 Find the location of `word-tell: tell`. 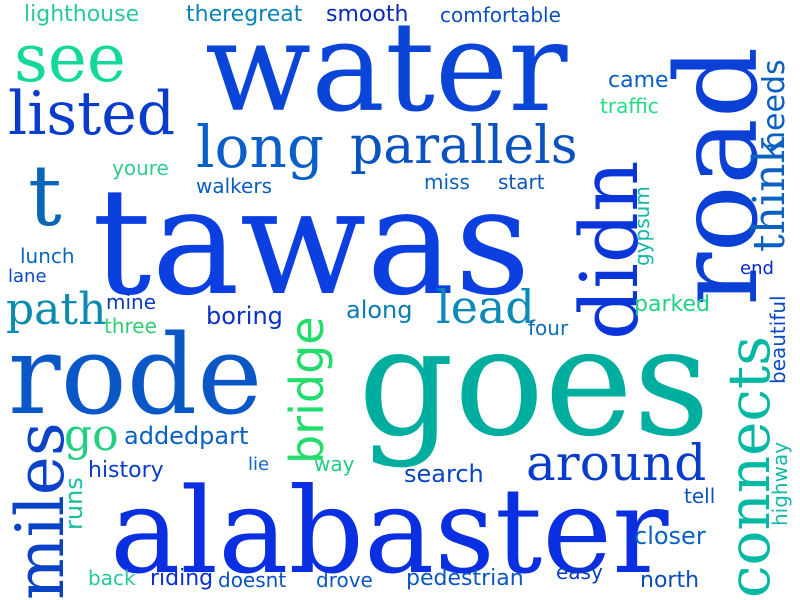

word-tell: tell is located at coordinates (700, 496).